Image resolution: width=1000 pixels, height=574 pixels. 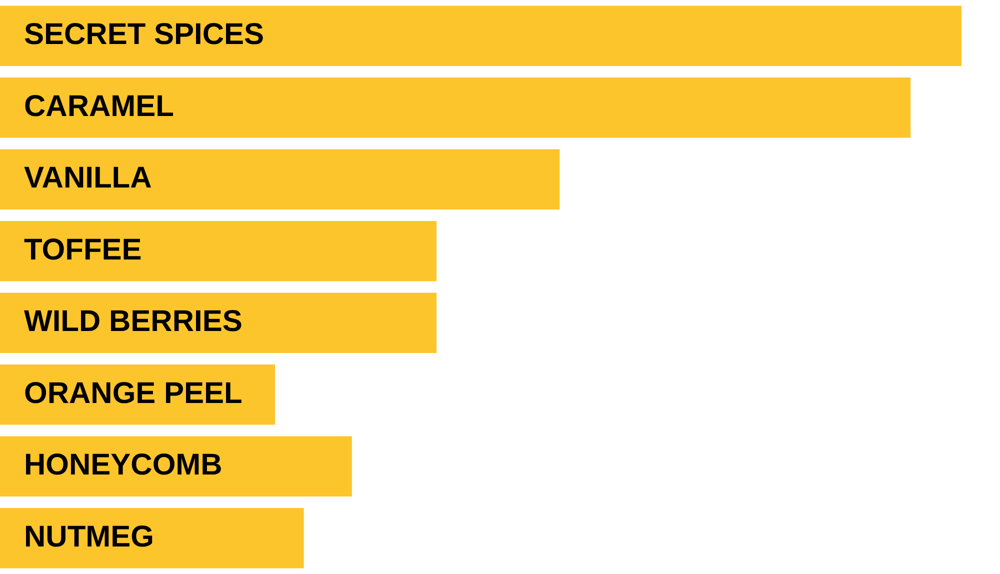 What do you see at coordinates (99, 106) in the screenshot?
I see `y-tick-label: CARAMEL` at bounding box center [99, 106].